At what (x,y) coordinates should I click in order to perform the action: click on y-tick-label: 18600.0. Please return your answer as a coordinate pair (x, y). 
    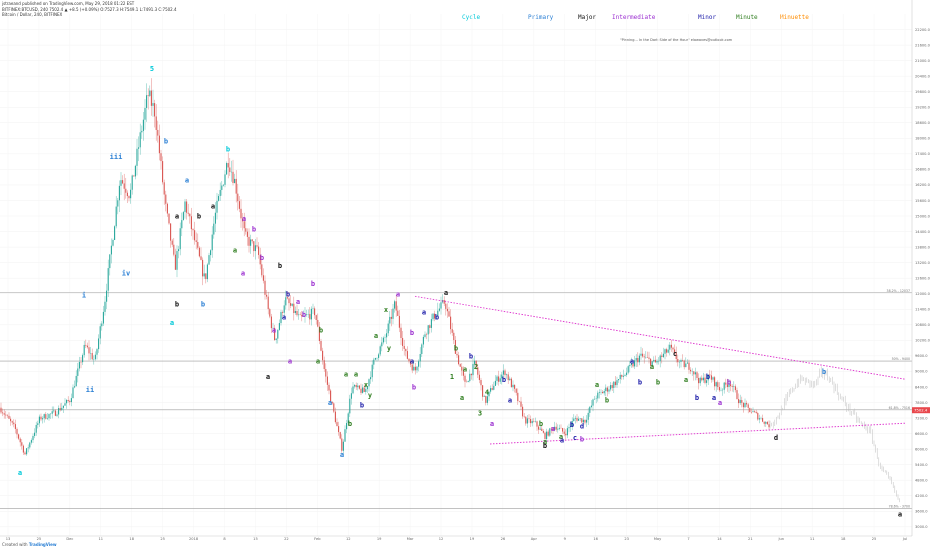
    Looking at the image, I should click on (923, 123).